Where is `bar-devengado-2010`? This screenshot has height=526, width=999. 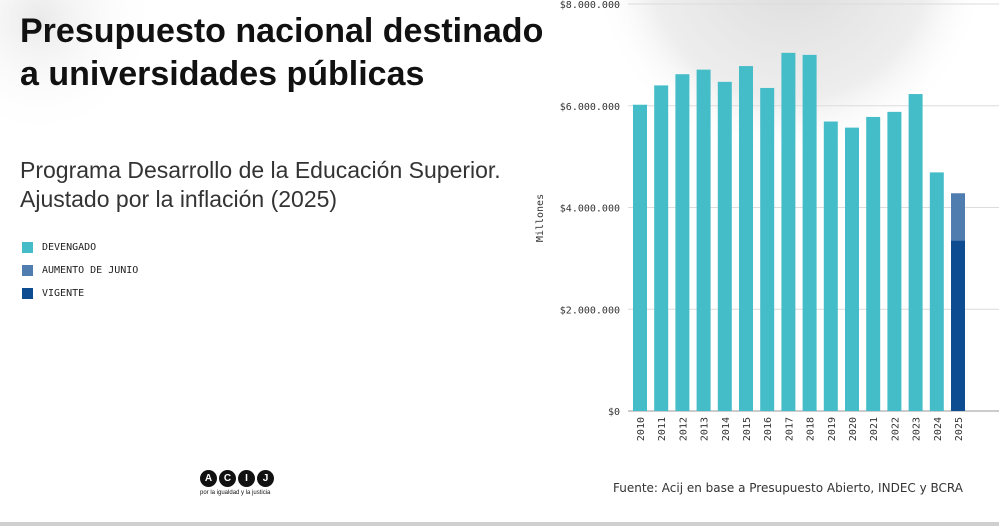 bar-devengado-2010 is located at coordinates (640, 258).